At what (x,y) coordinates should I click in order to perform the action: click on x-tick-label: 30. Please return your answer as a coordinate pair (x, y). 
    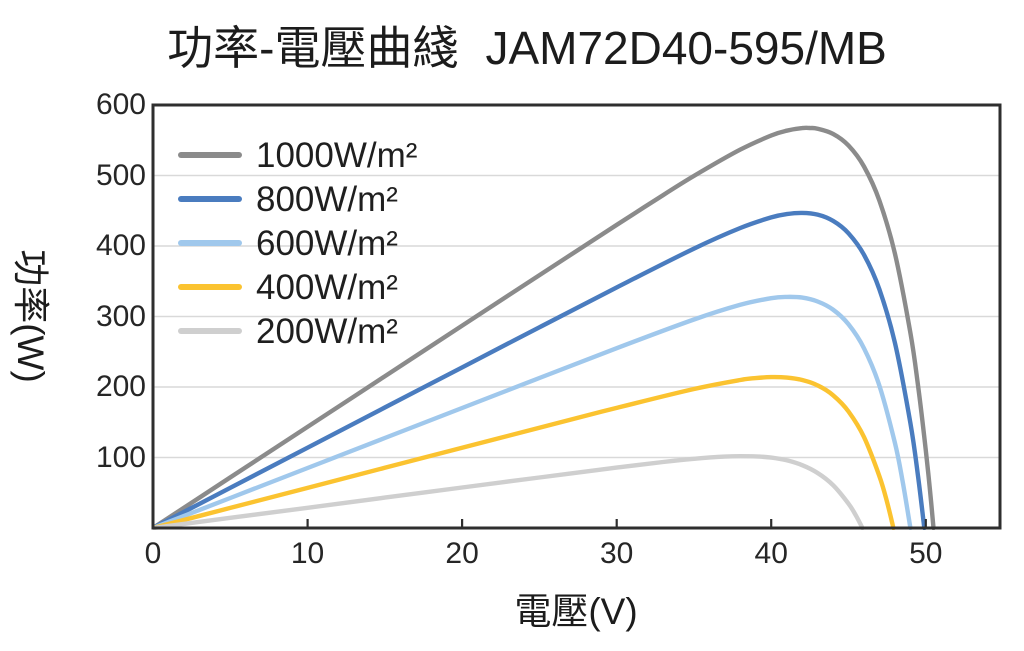
    Looking at the image, I should click on (616, 553).